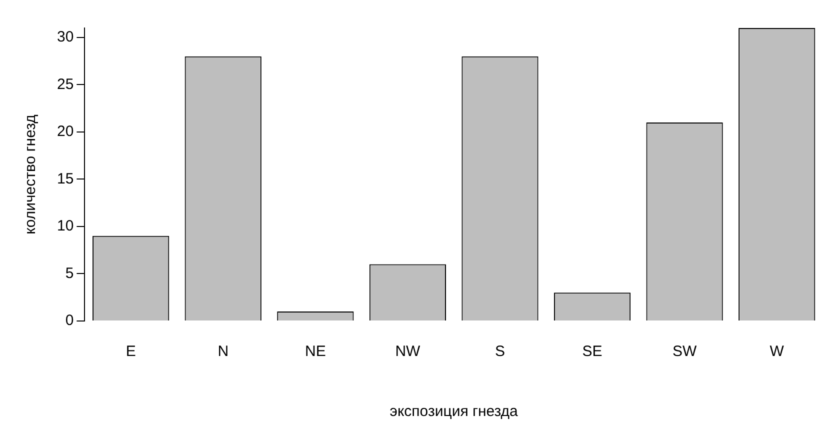 This screenshot has height=443, width=833. Describe the element at coordinates (315, 351) in the screenshot. I see `x-tick-label: NE` at that location.